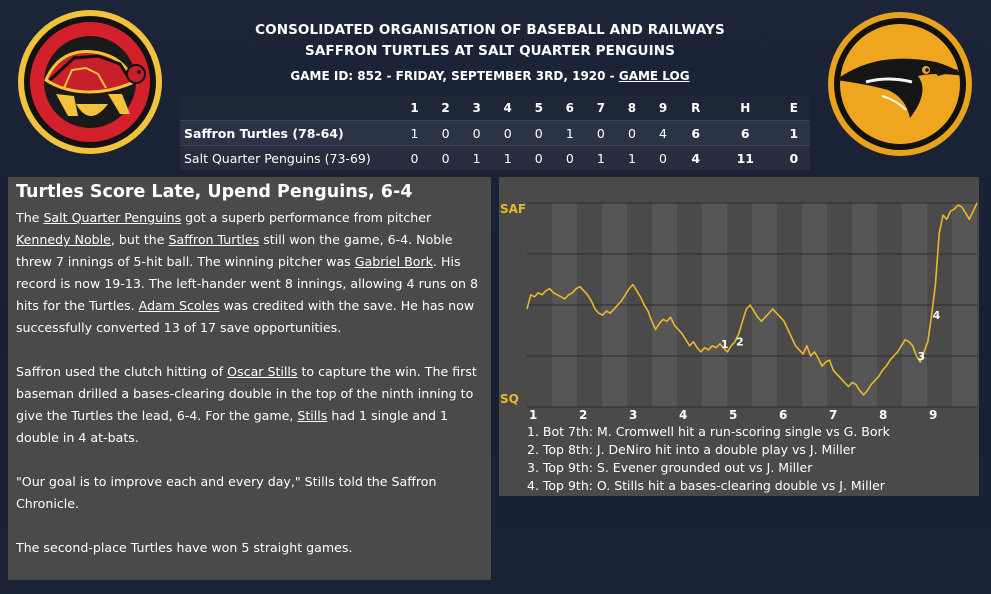 This screenshot has height=594, width=991. What do you see at coordinates (289, 108) in the screenshot?
I see `team-column-header` at bounding box center [289, 108].